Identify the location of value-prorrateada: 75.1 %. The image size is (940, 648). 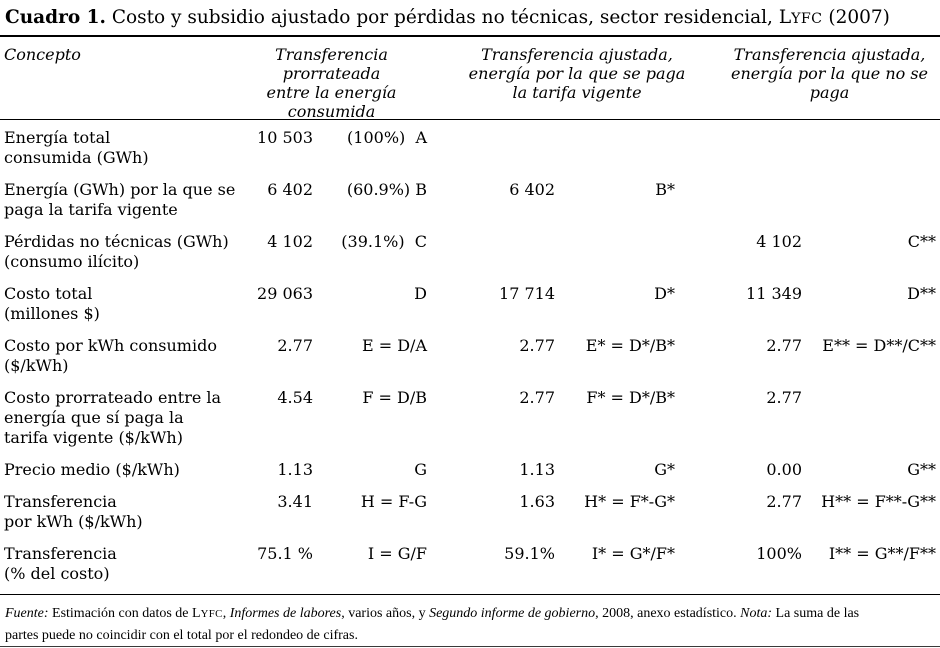
(285, 553).